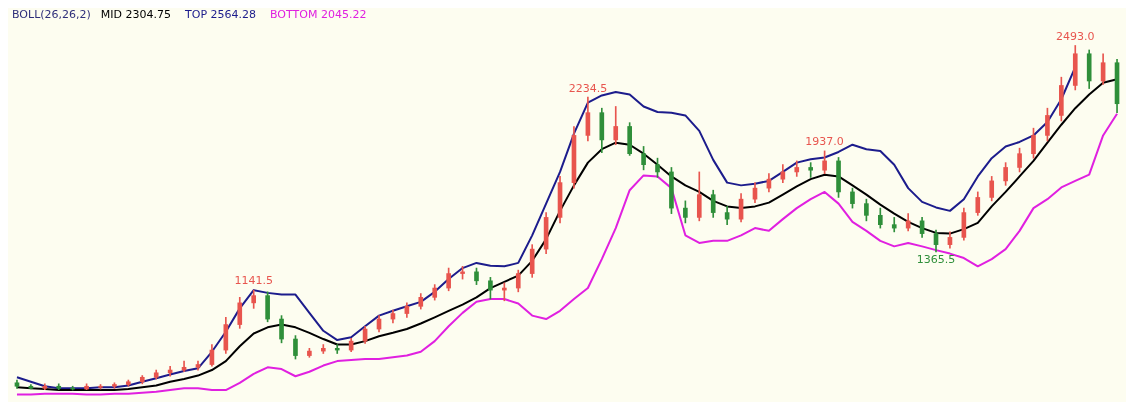 Image resolution: width=1134 pixels, height=410 pixels. What do you see at coordinates (220, 15) in the screenshot?
I see `text: TOP 2564.28` at bounding box center [220, 15].